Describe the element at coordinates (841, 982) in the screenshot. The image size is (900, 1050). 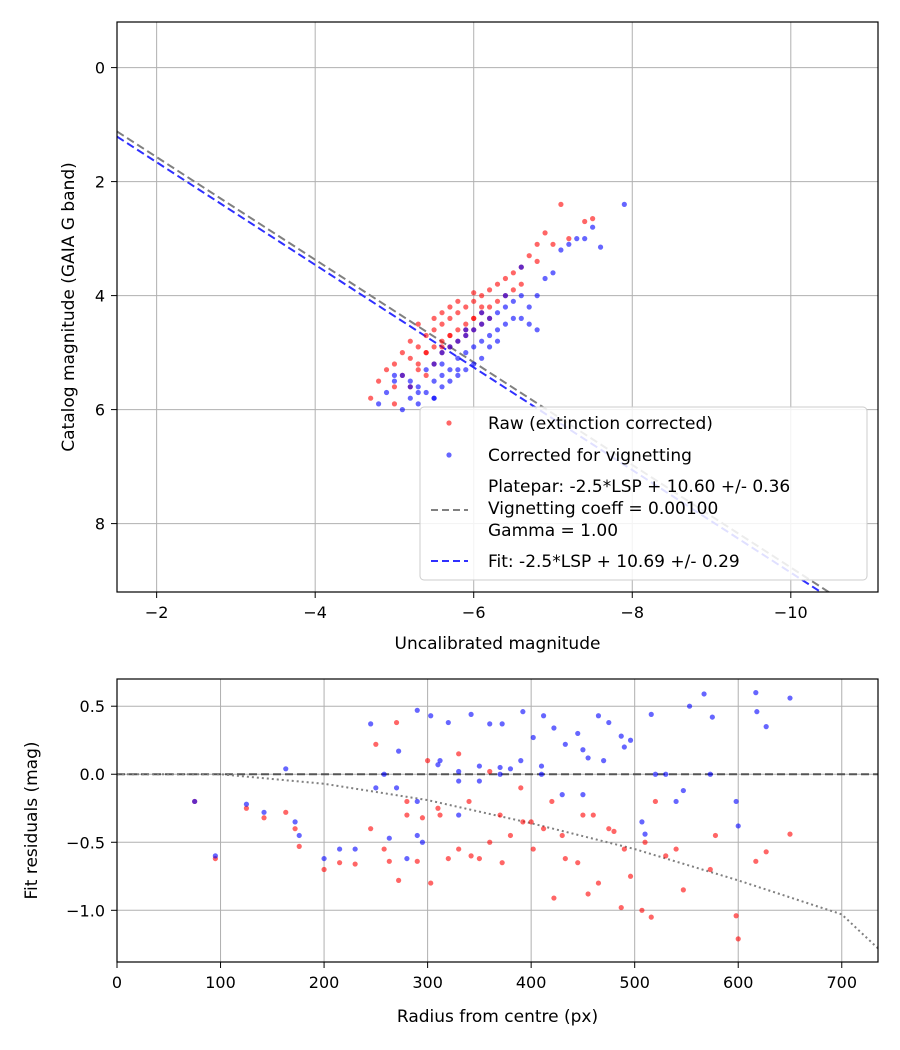
I see `bot-x-tick-label: 700` at that location.